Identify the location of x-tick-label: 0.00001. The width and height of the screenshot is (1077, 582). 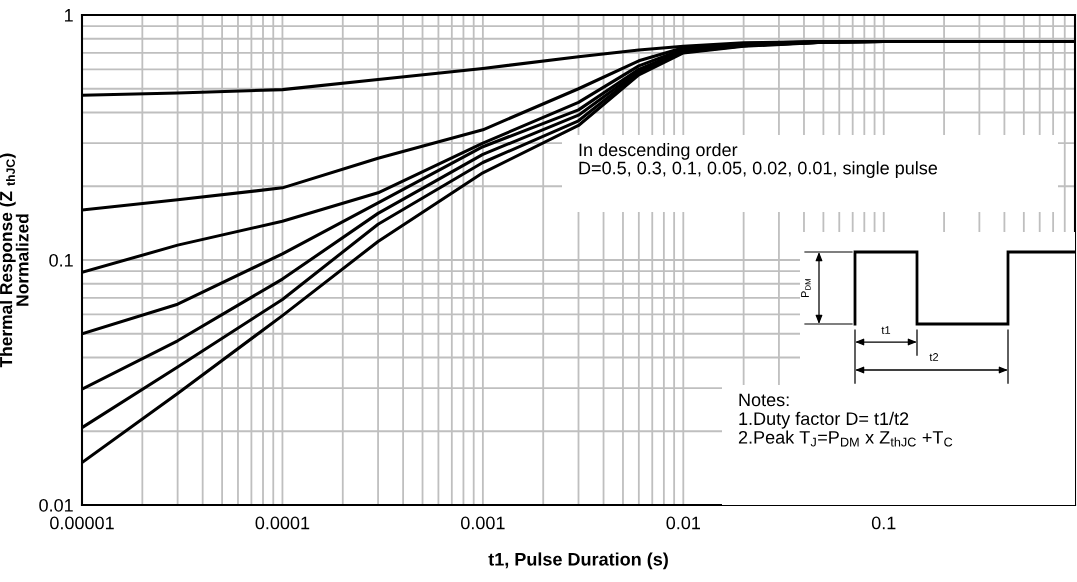
(82, 523).